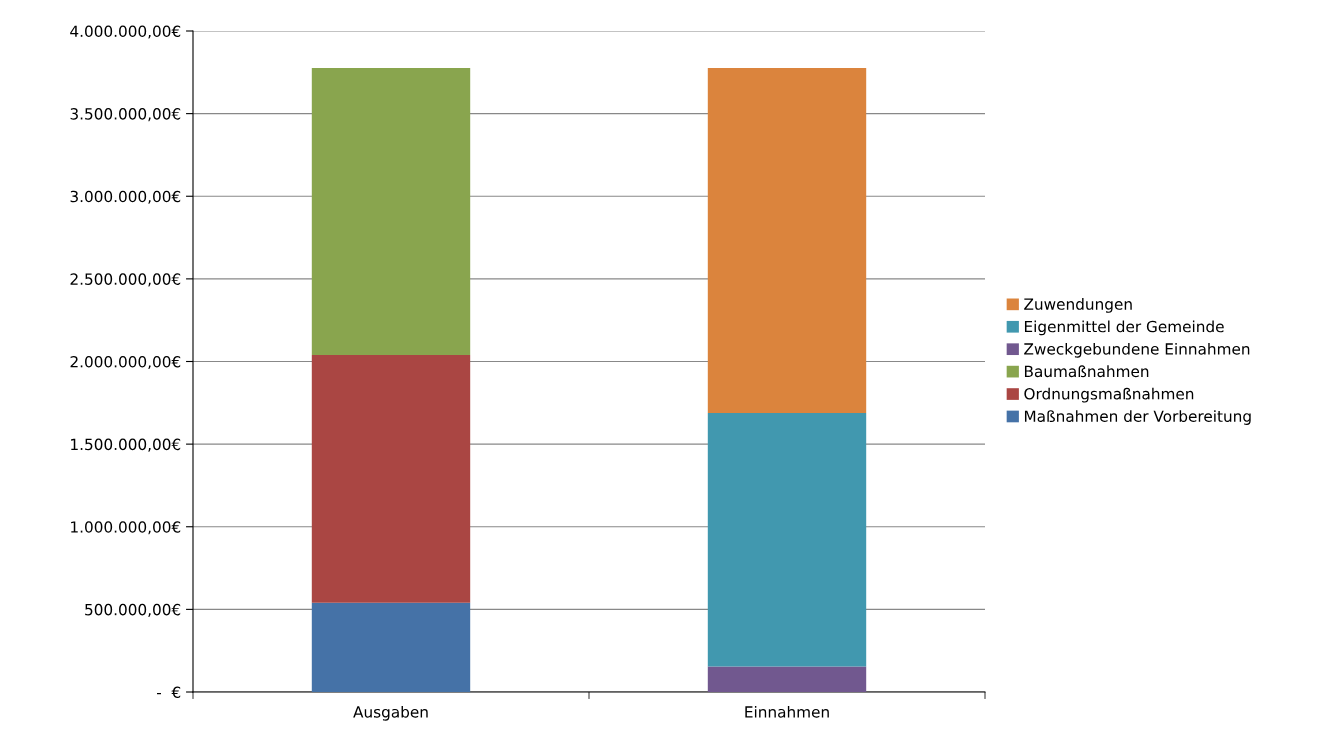 This screenshot has width=1325, height=744. Describe the element at coordinates (1086, 371) in the screenshot. I see `legend-label: Baumaßnahmen` at that location.